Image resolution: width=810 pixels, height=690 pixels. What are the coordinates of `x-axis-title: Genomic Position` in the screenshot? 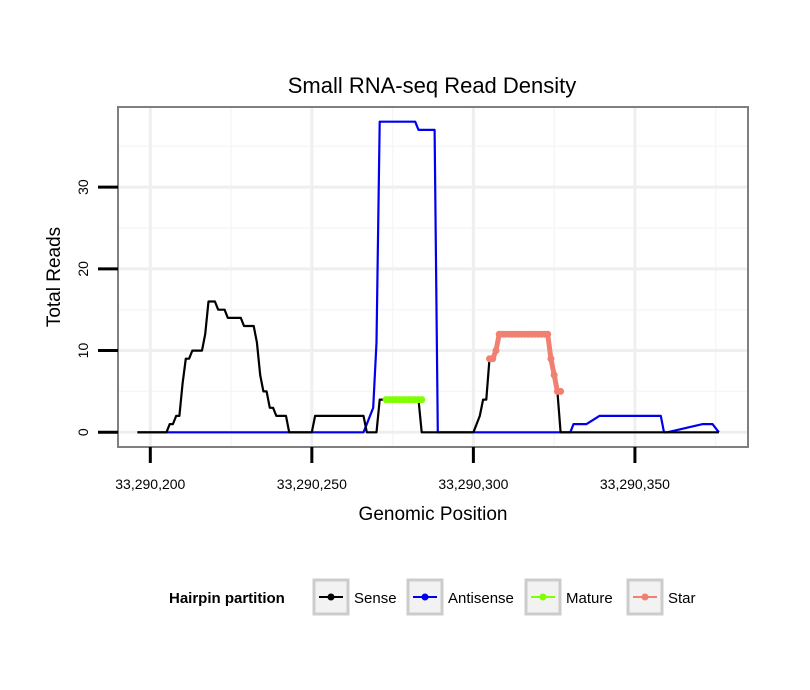 It's located at (433, 514).